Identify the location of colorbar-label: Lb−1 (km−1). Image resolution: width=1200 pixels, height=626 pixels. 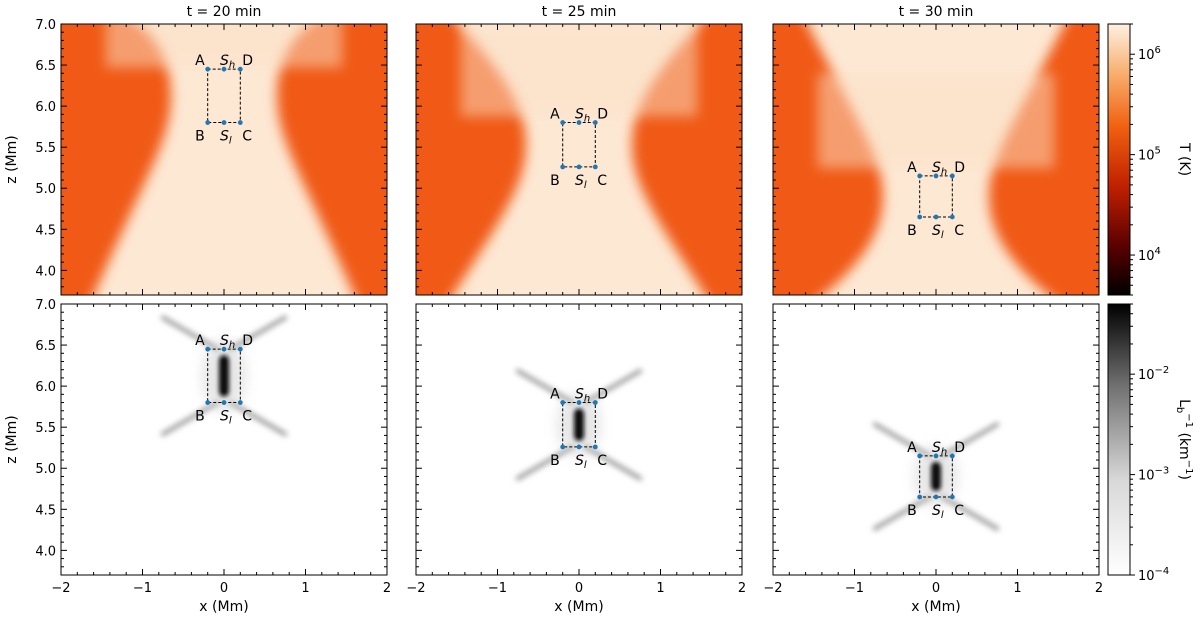
(1184, 439).